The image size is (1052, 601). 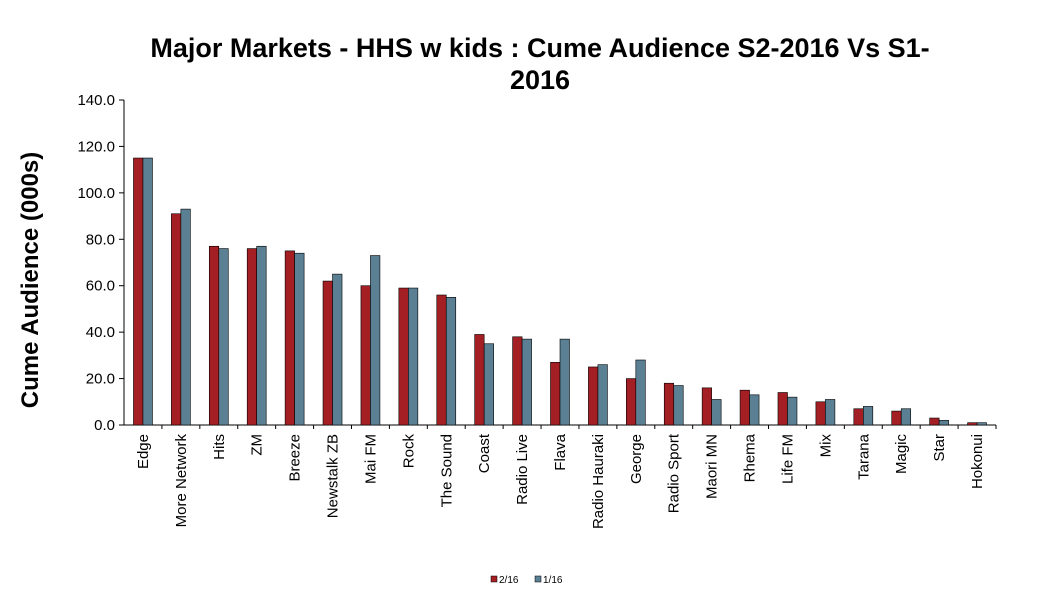 I want to click on y-tick-label: 20.0, so click(x=100, y=379).